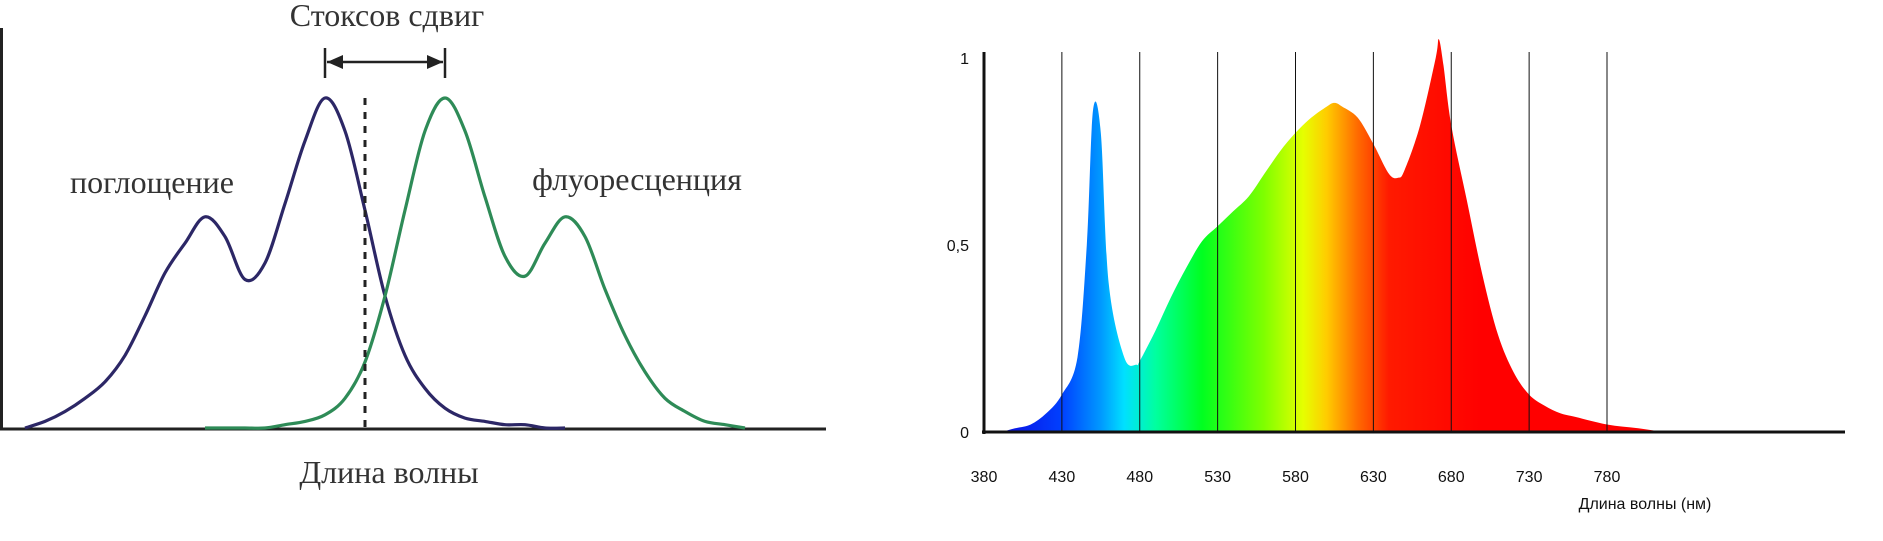 The width and height of the screenshot is (1883, 541). Describe the element at coordinates (435, 62) in the screenshot. I see `stokes-arrow-right-head` at that location.